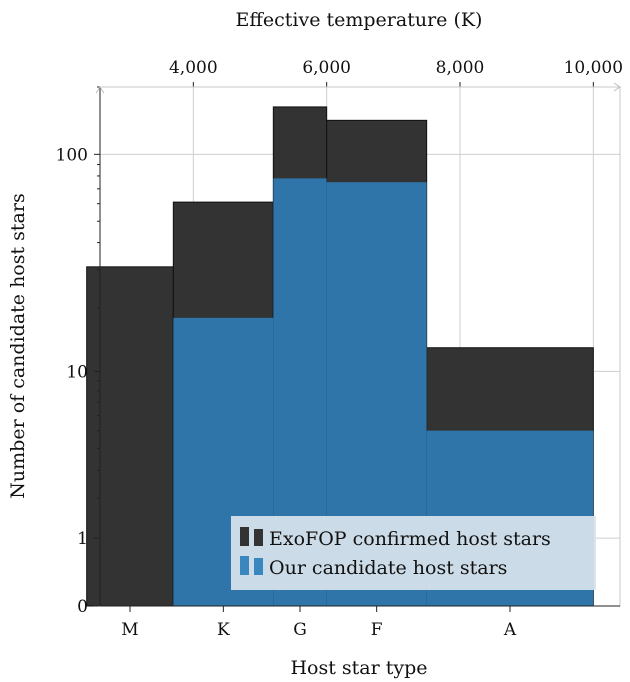 The width and height of the screenshot is (630, 682). What do you see at coordinates (460, 68) in the screenshot?
I see `top-tick-label: 8,000` at bounding box center [460, 68].